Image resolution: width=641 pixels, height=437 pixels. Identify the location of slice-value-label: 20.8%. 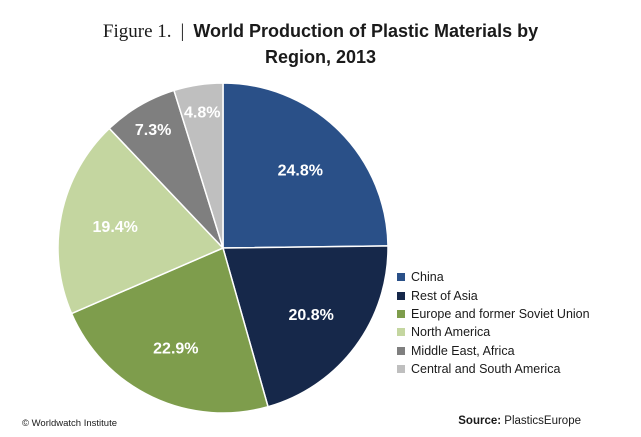
(310, 315).